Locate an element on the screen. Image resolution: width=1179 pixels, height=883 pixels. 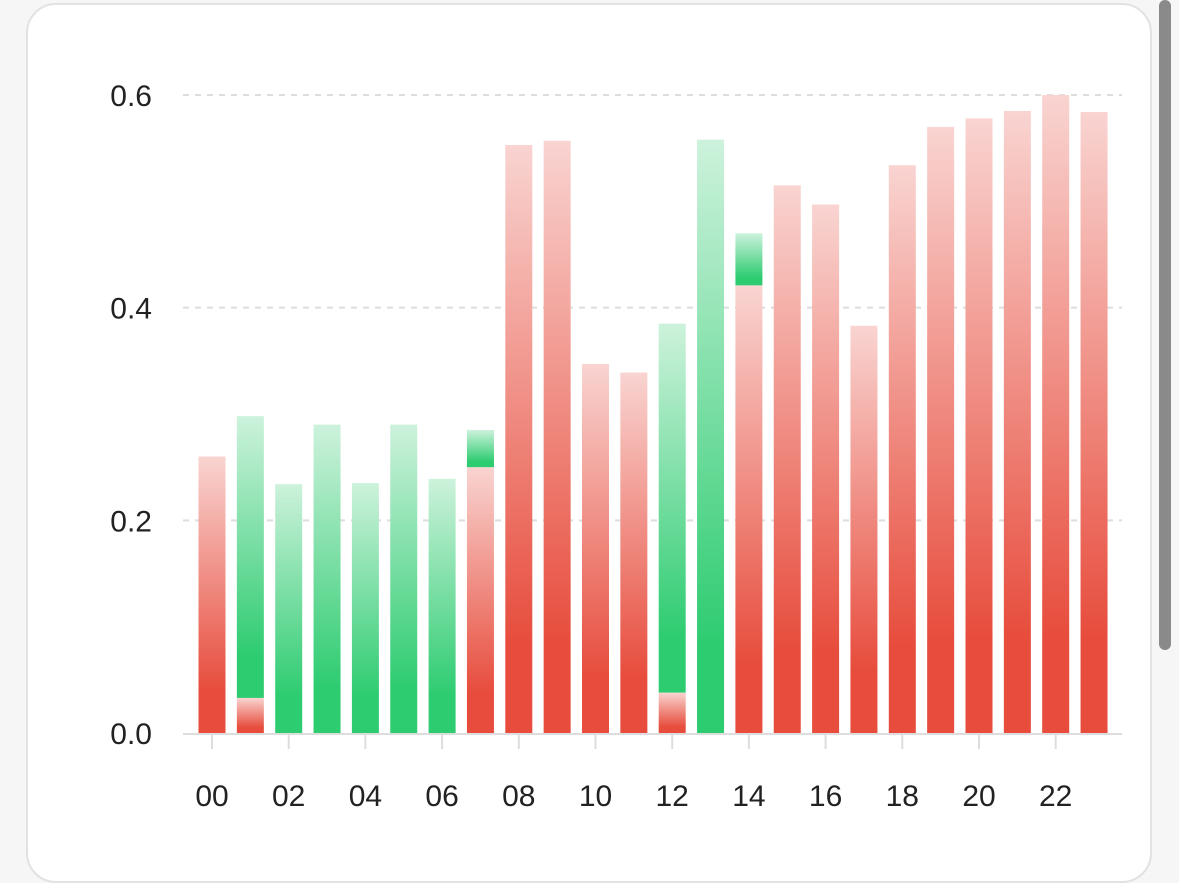
x-tick-label: 04 is located at coordinates (365, 796).